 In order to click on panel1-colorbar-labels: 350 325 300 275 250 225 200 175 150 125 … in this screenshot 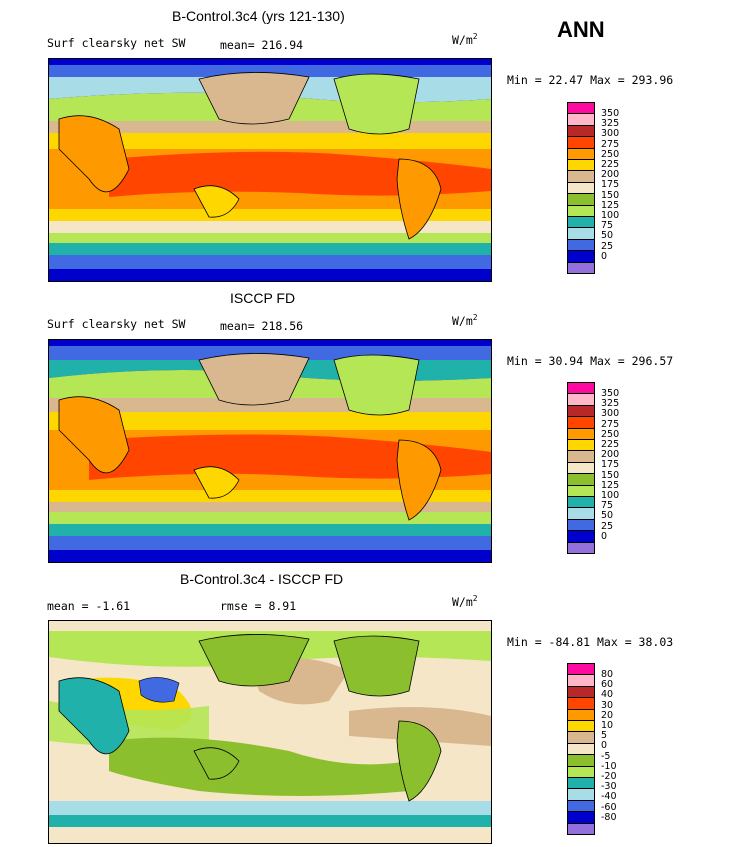, I will do `click(610, 185)`.